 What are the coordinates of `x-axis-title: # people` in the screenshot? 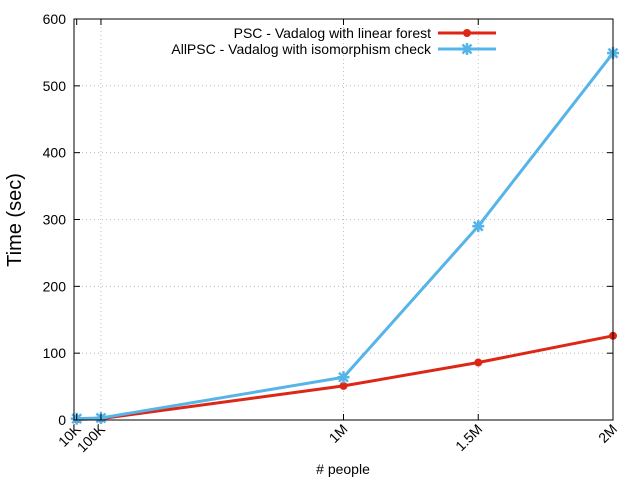 It's located at (343, 469).